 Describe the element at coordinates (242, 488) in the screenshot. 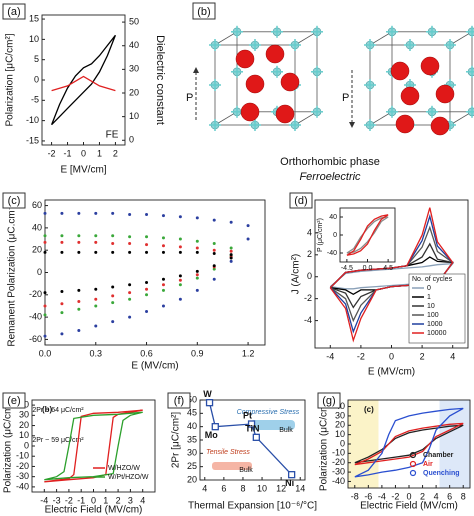

I see `x-tick-label: 8` at that location.